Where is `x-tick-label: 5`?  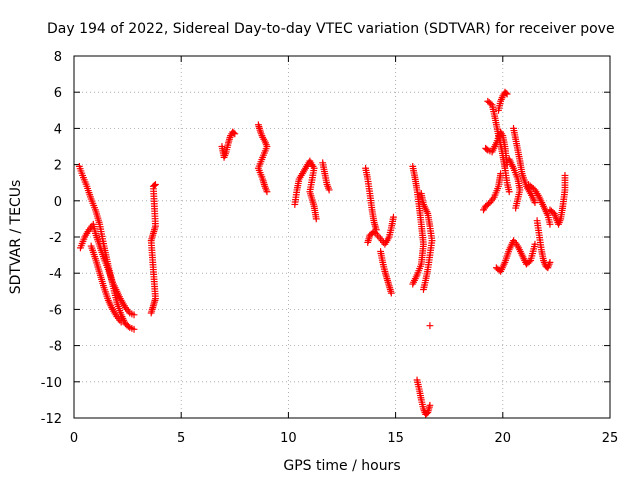
x-tick-label: 5 is located at coordinates (181, 438).